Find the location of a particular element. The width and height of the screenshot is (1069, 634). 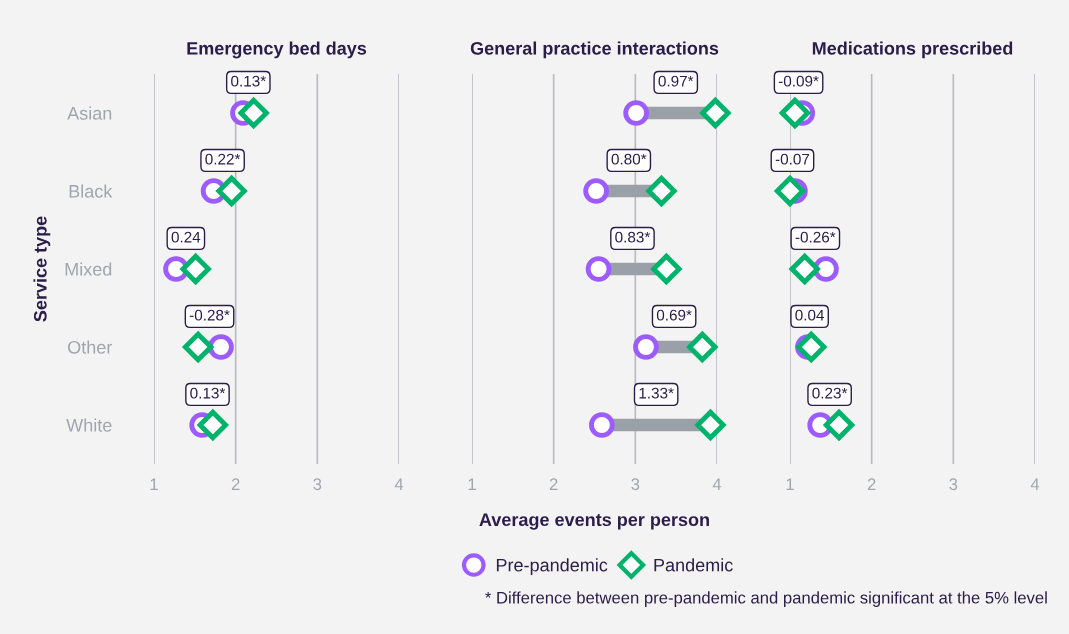

annotation: -0.09* is located at coordinates (798, 81).